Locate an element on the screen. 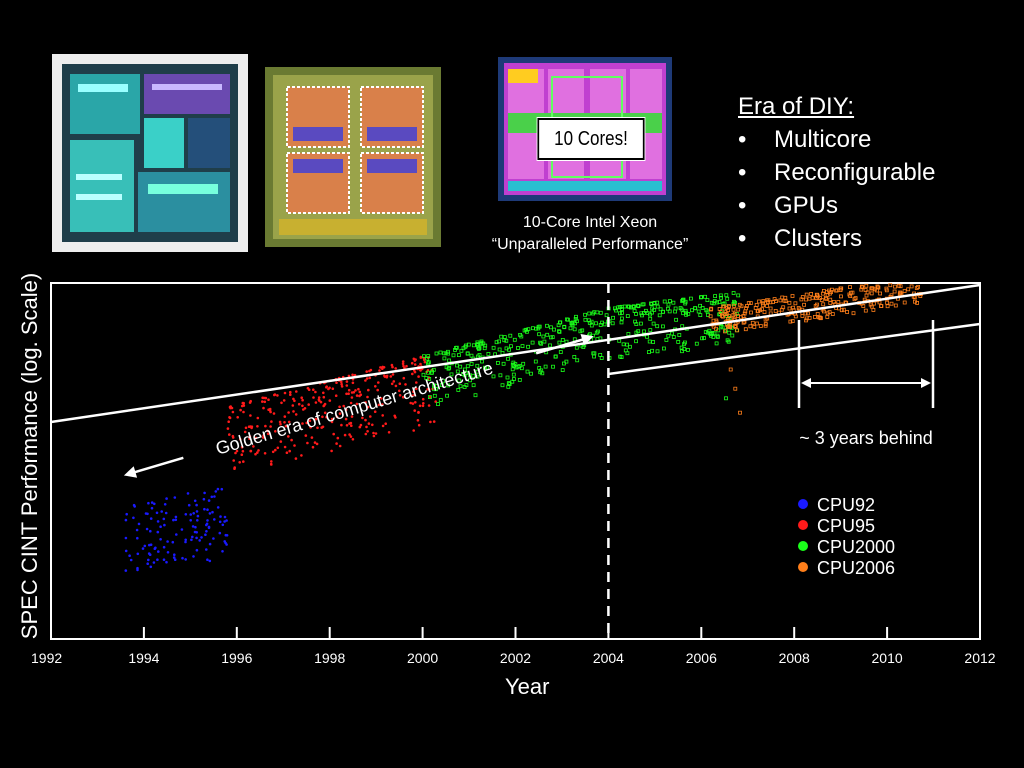  legend-label: CPU95 is located at coordinates (846, 526).